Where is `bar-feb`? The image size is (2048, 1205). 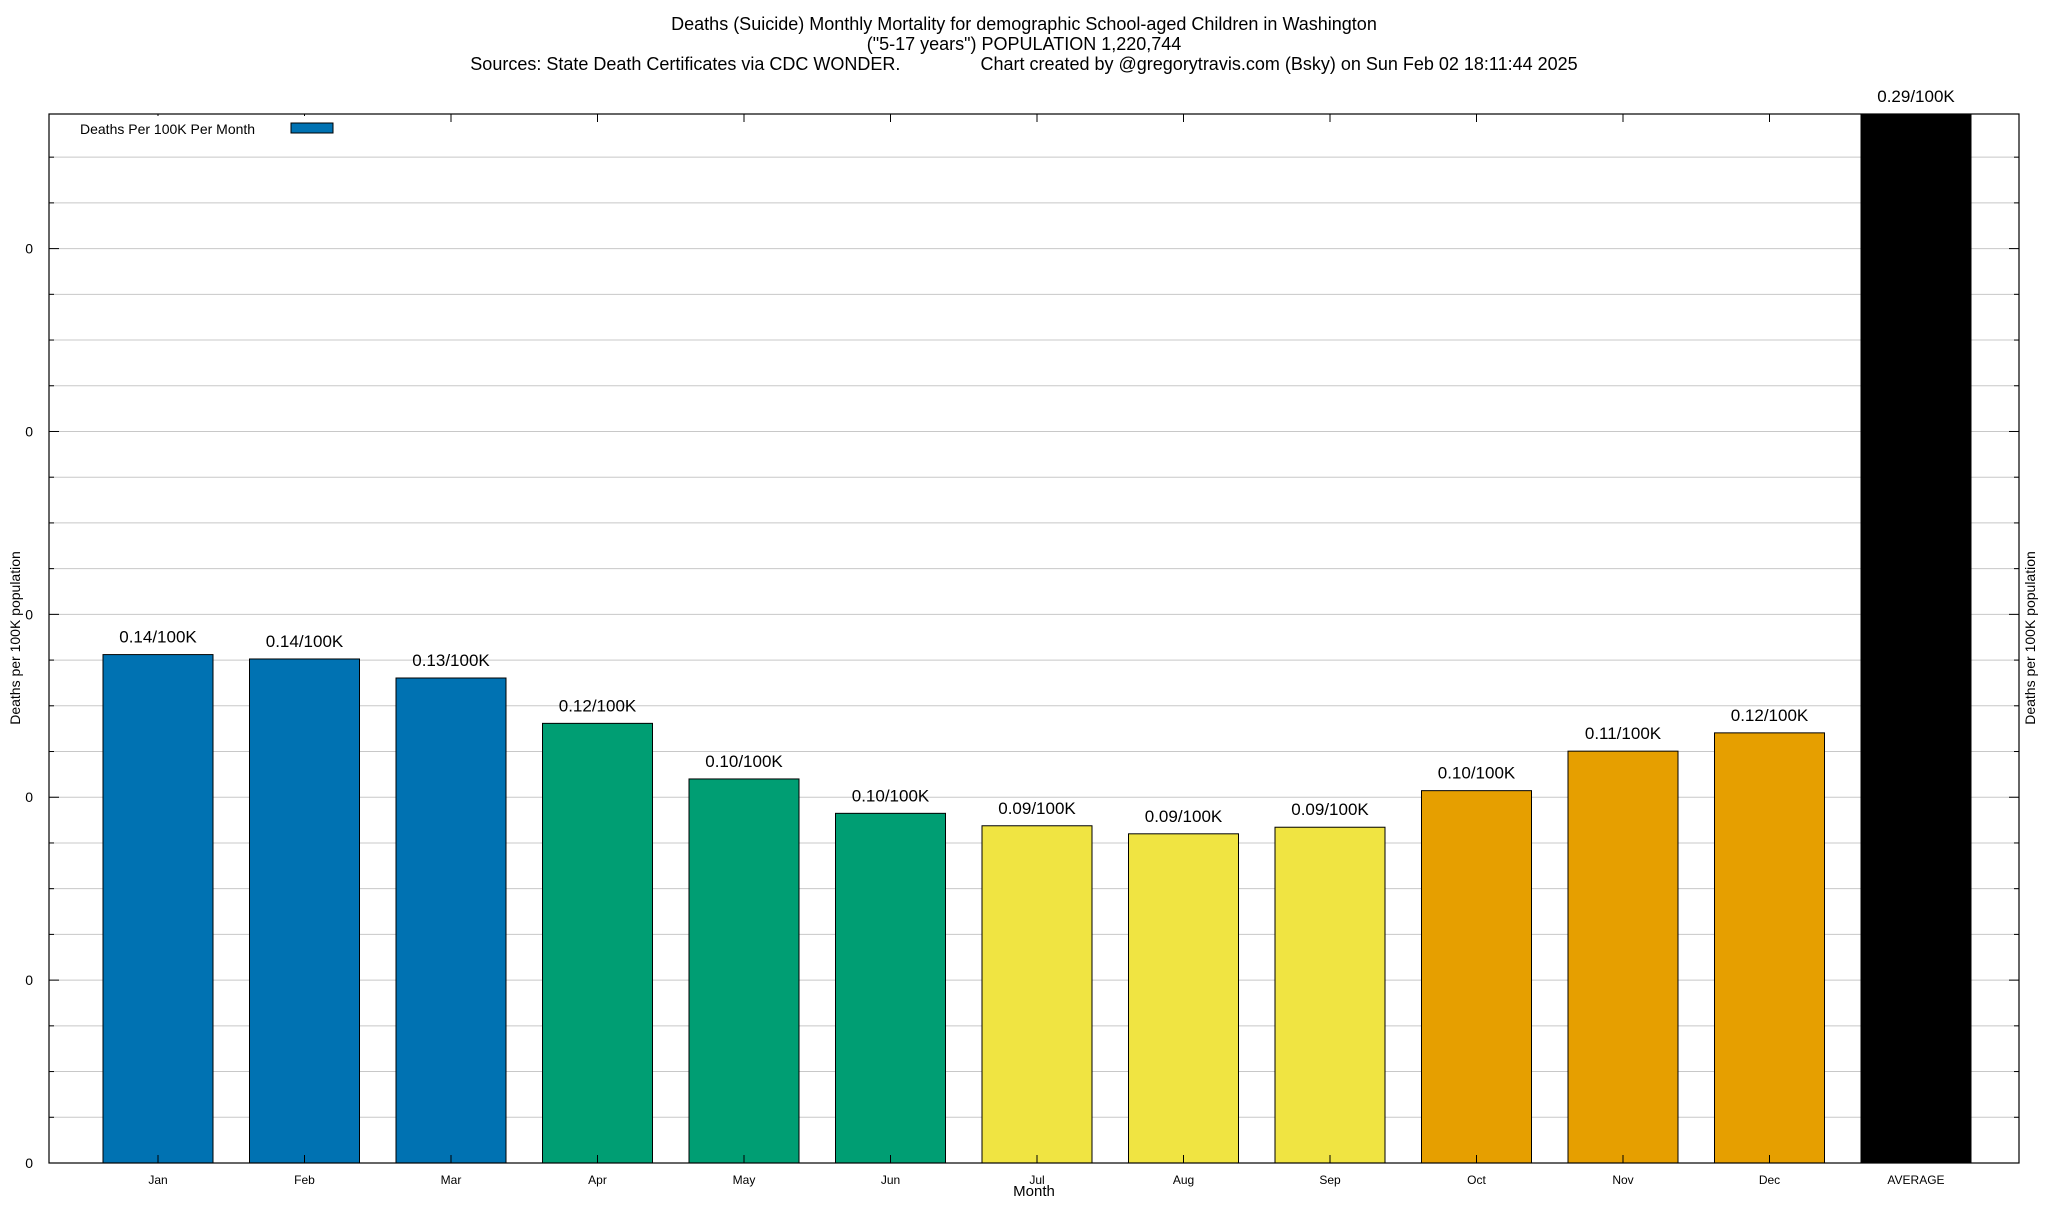 bar-feb is located at coordinates (304, 911).